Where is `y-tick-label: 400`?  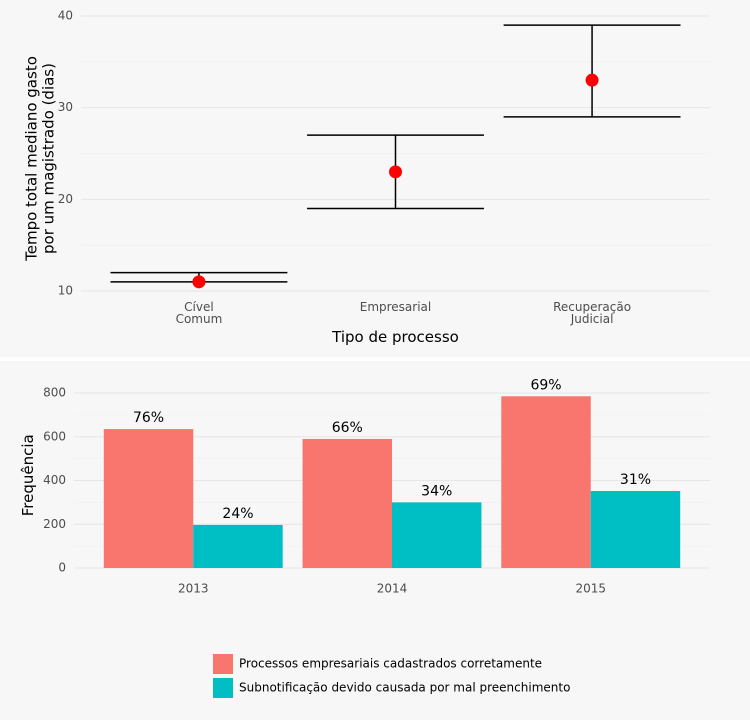 y-tick-label: 400 is located at coordinates (54, 480).